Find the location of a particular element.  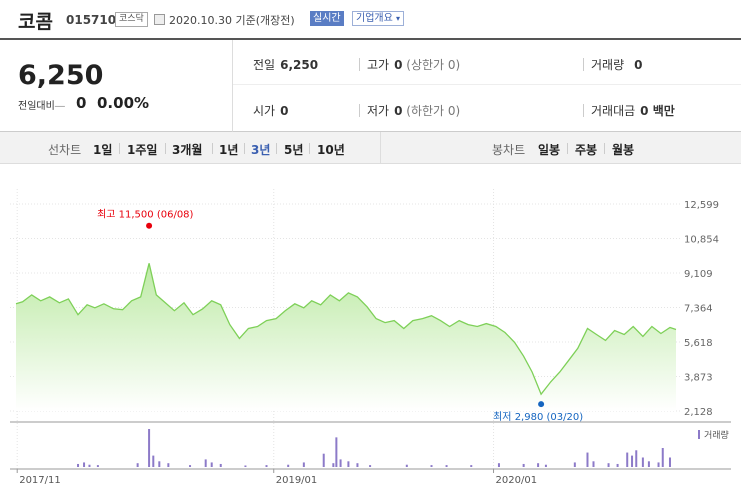

period-1w: 1주일 is located at coordinates (142, 150).